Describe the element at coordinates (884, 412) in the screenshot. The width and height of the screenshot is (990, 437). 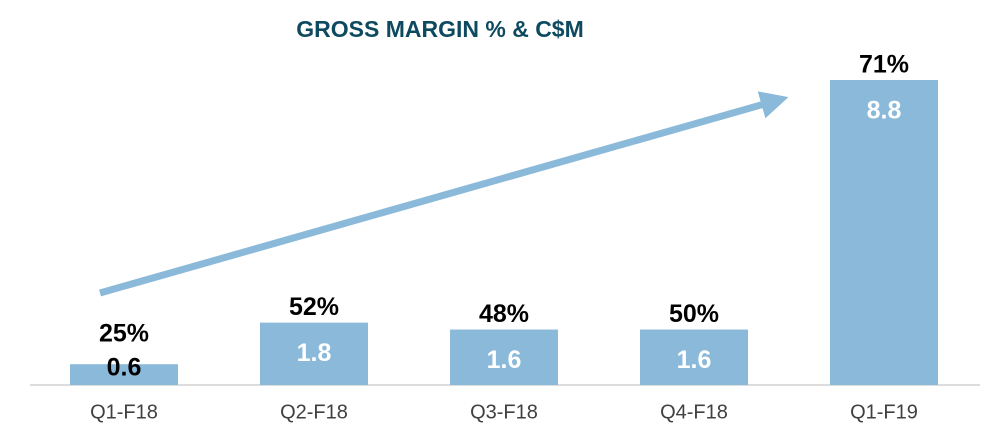
I see `x-tick-label: Q1-F19` at that location.